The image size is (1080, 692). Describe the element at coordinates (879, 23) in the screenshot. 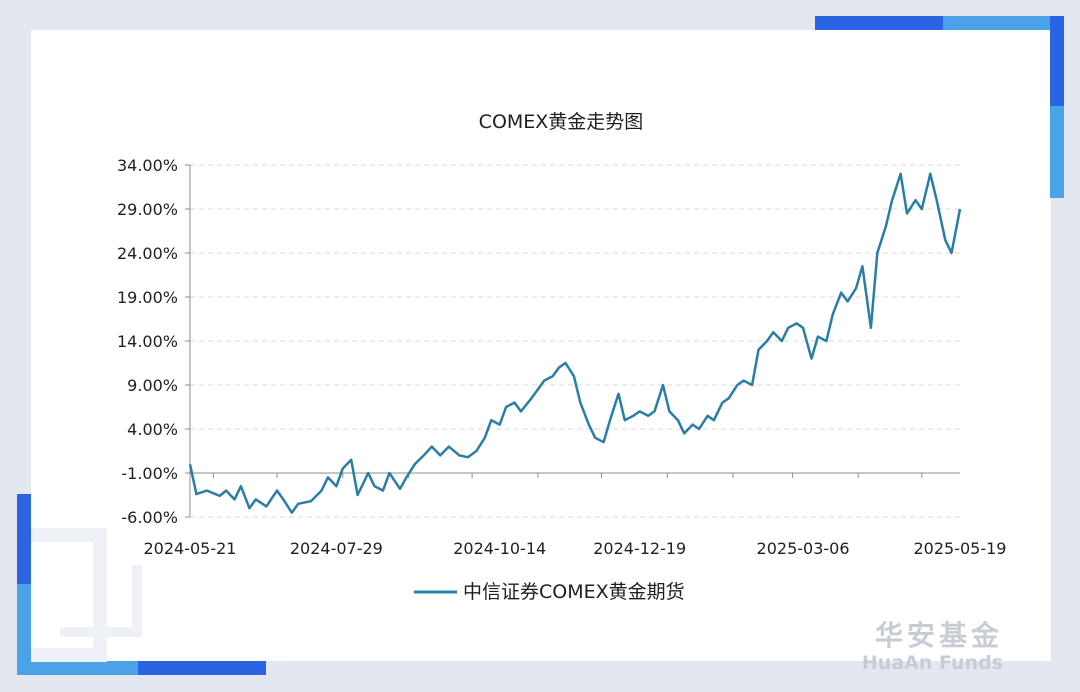

I see `accent-bar-top-dark` at that location.